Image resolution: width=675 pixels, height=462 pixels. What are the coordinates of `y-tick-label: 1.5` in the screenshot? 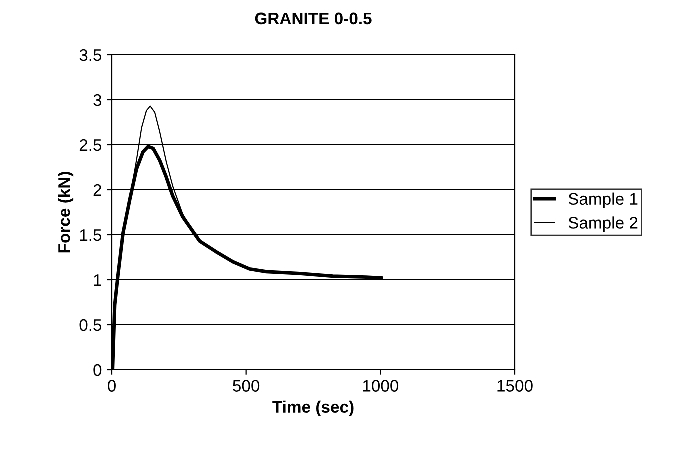 It's located at (91, 236).